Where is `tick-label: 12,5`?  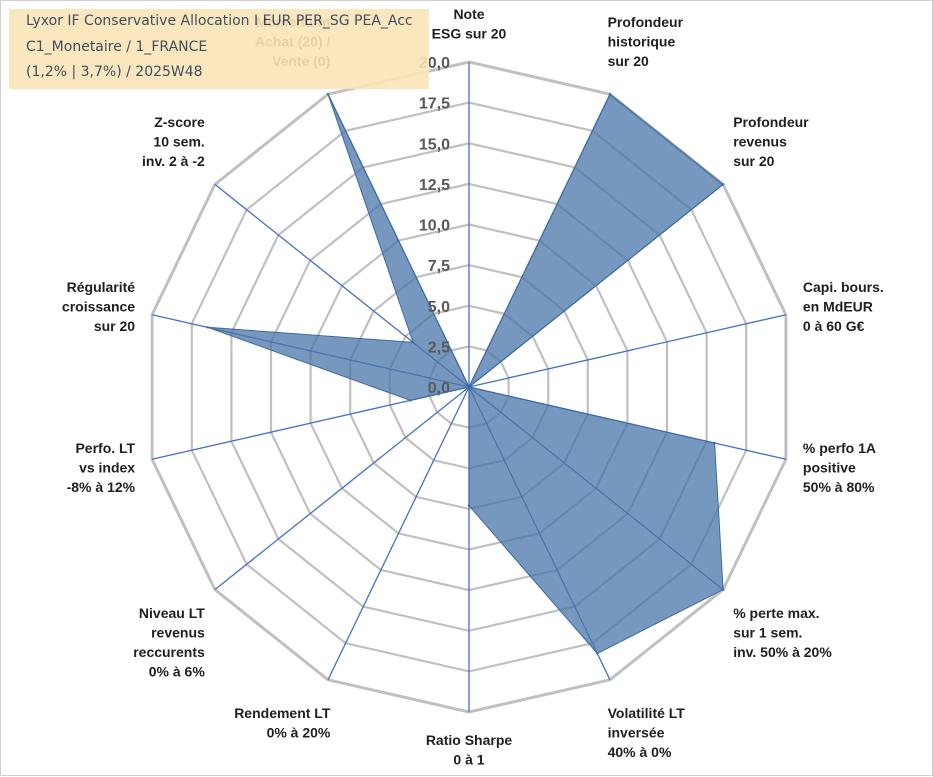
tick-label: 12,5 is located at coordinates (434, 185).